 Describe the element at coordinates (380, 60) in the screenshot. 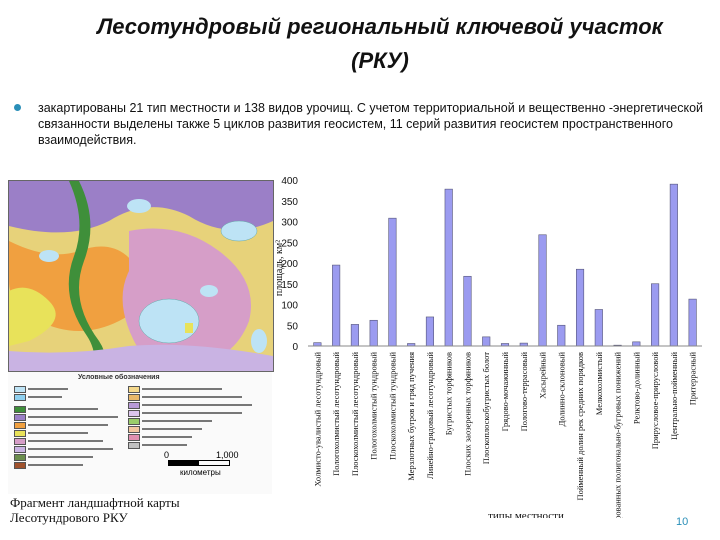

I see `slide-title-line2: (РКУ)` at that location.